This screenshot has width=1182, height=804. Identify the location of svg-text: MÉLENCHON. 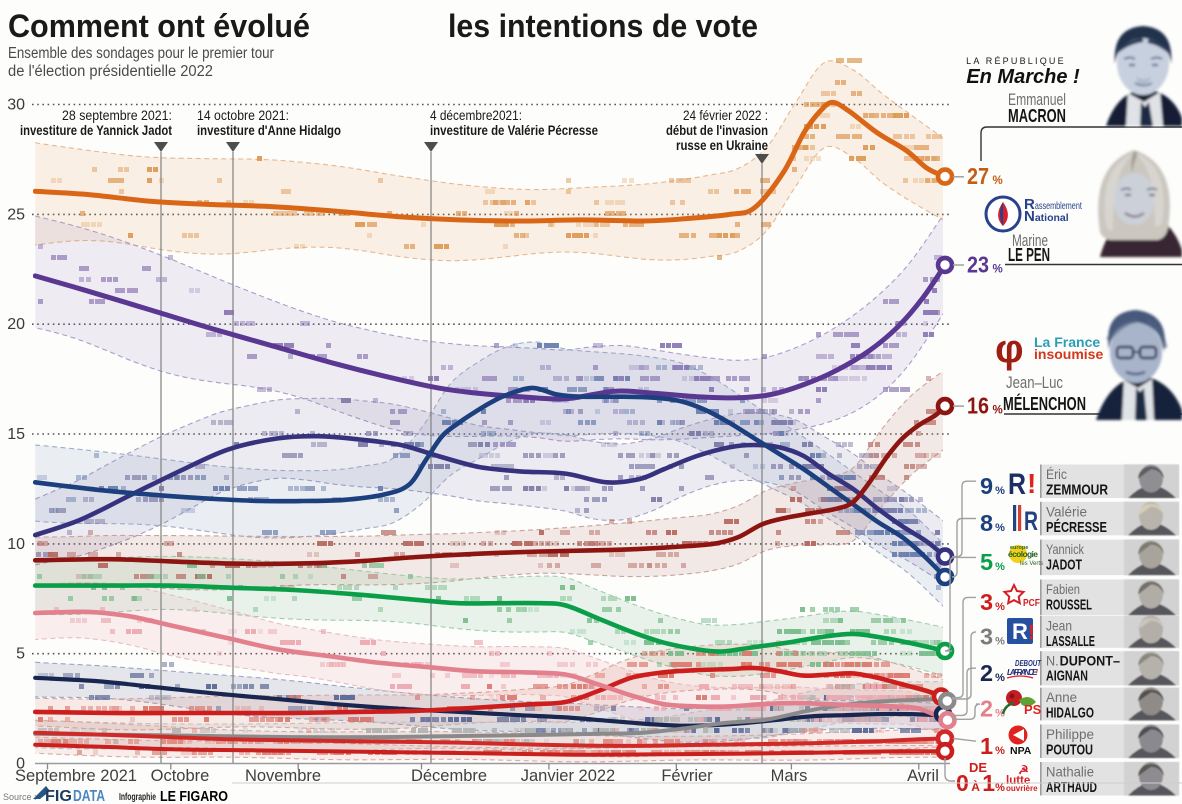
(1044, 403).